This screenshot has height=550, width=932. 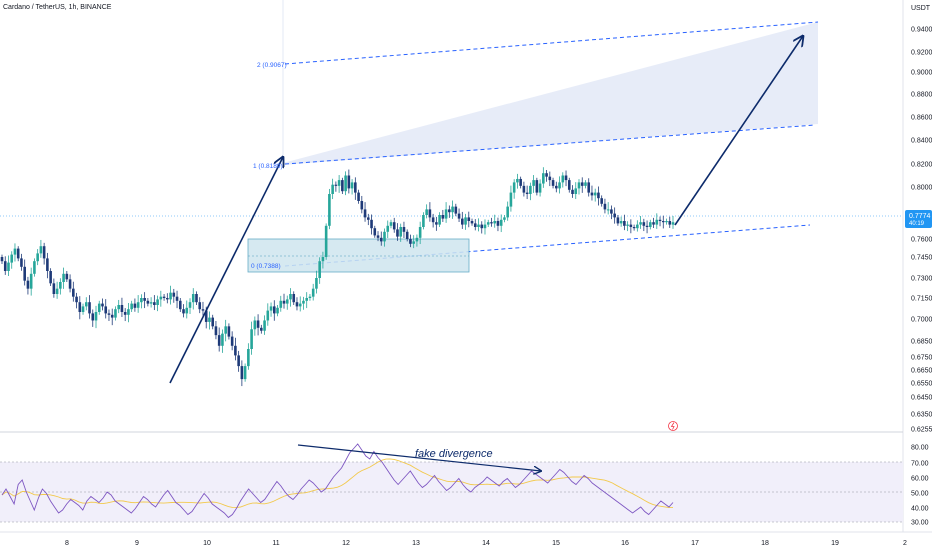 I want to click on fib-level-2: 2 (0.9067), so click(x=272, y=65).